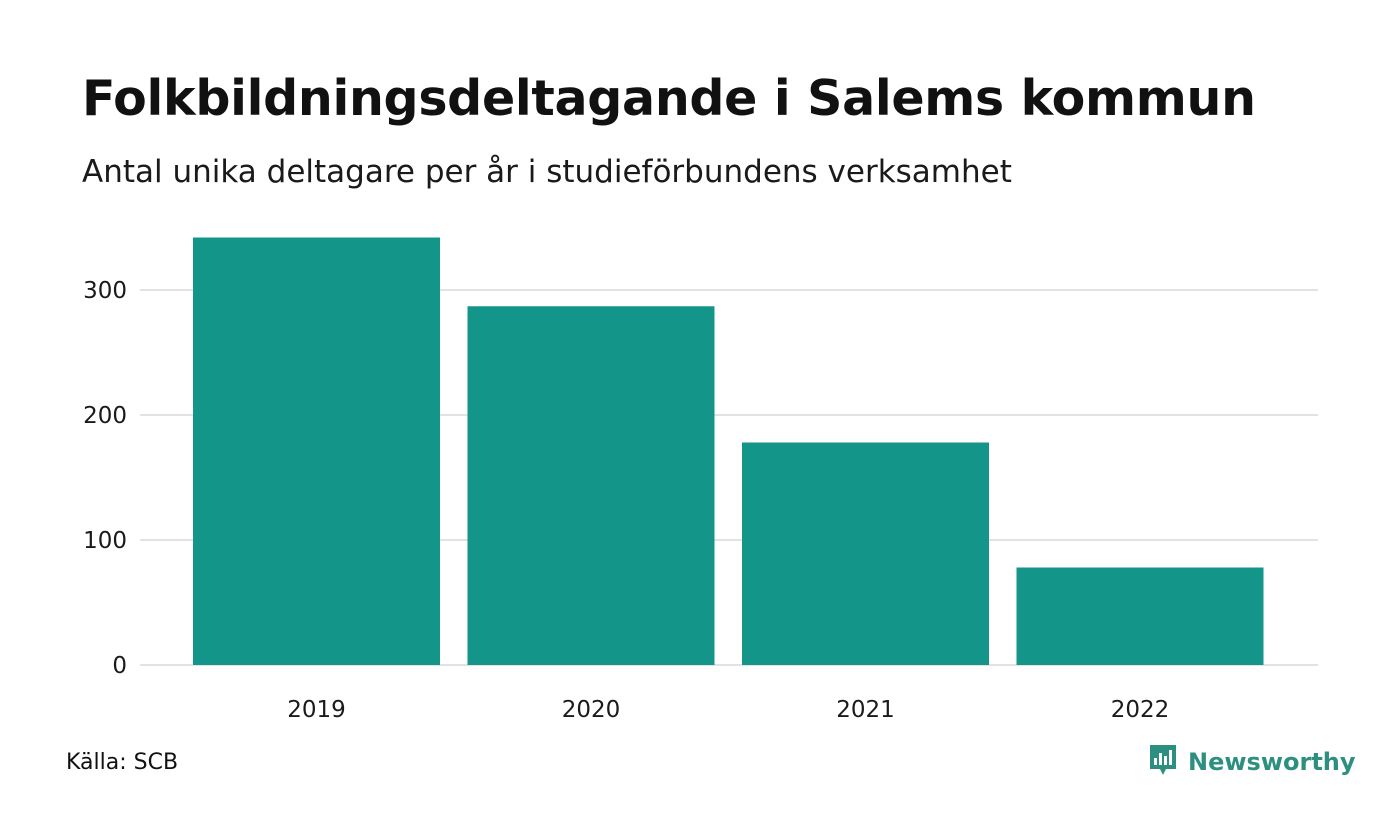 The image size is (1400, 840). I want to click on bar-2021, so click(865, 553).